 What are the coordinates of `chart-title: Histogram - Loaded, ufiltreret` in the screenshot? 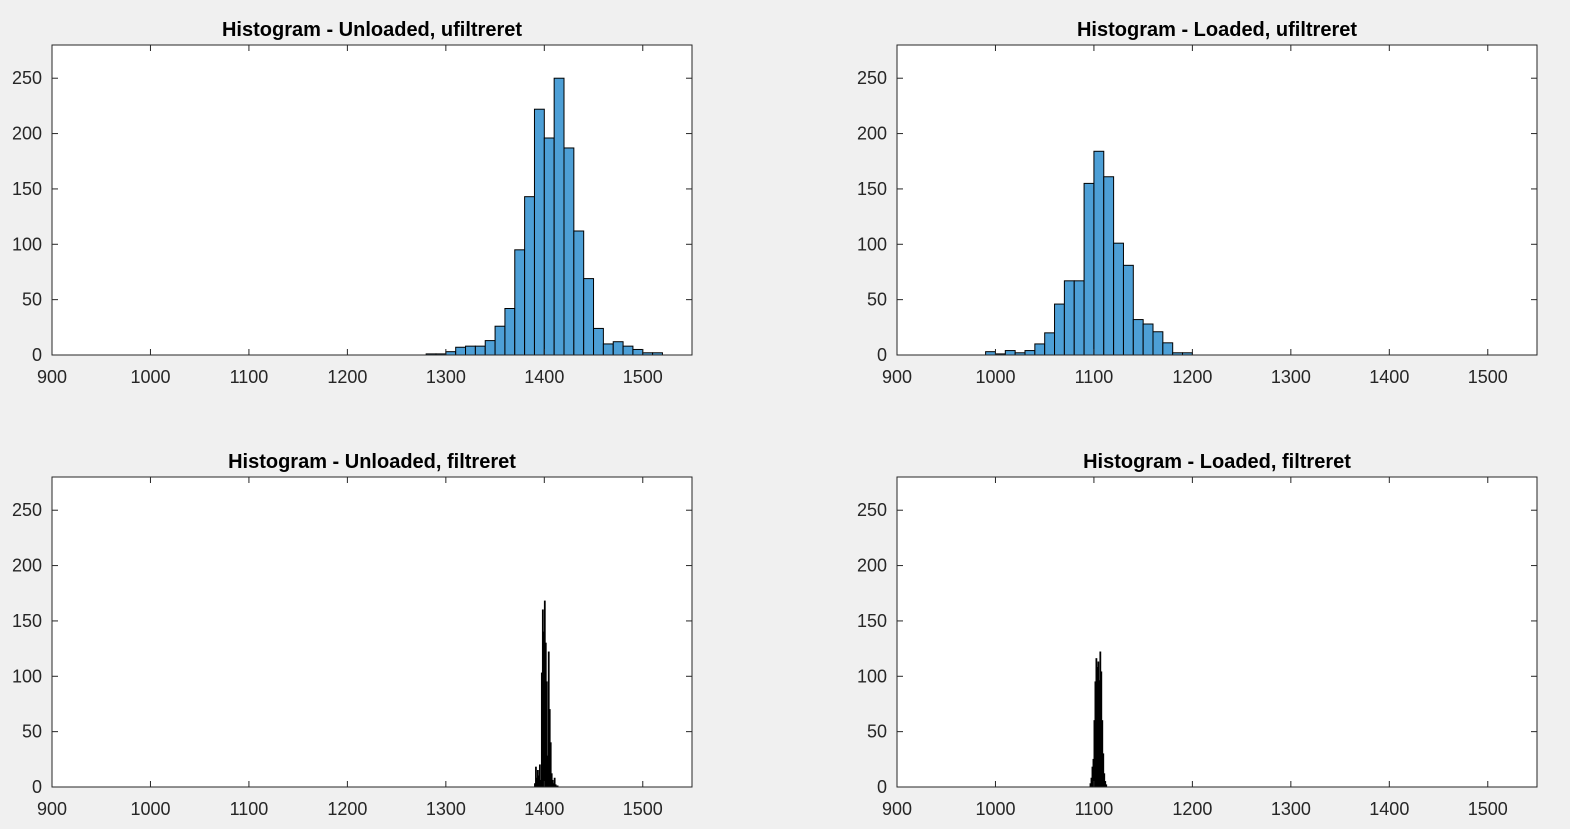 It's located at (1217, 30).